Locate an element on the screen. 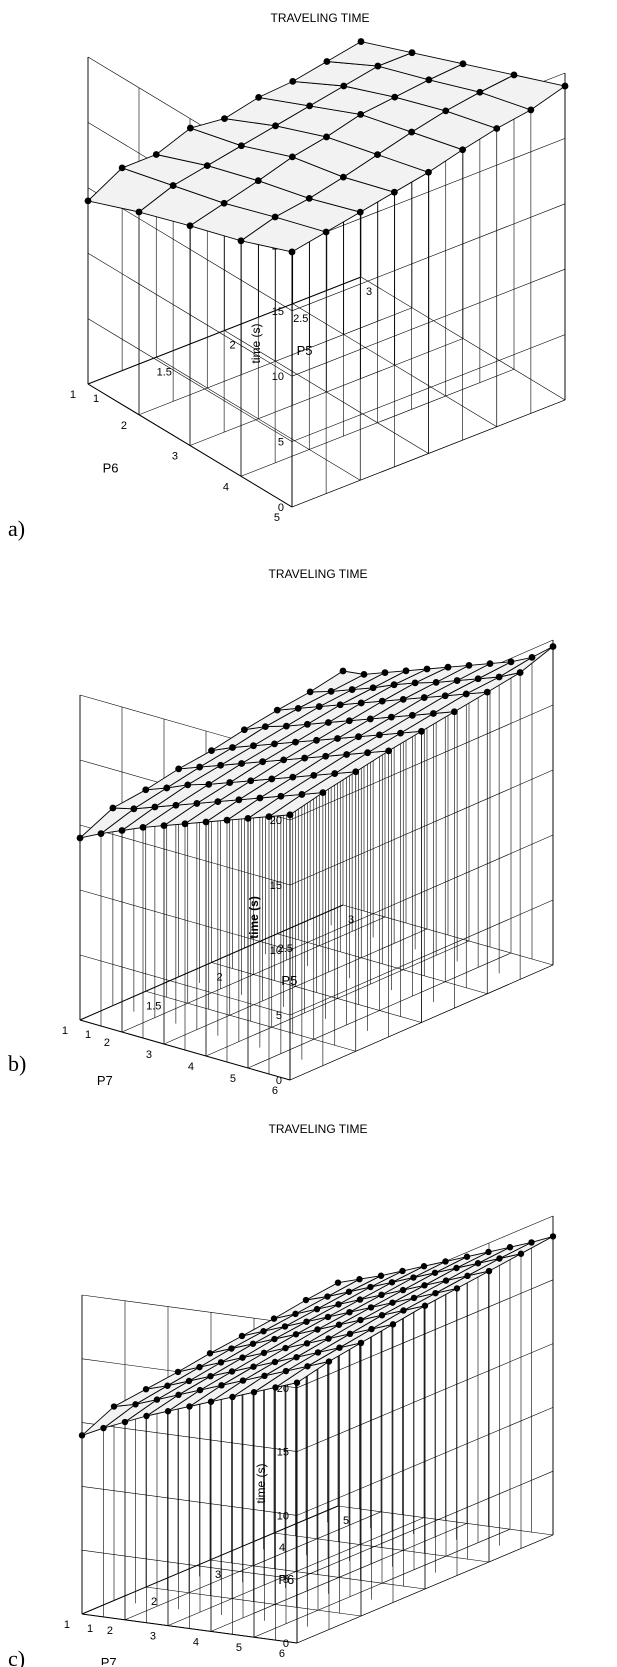  x-axis-label: P6 is located at coordinates (286, 1579).